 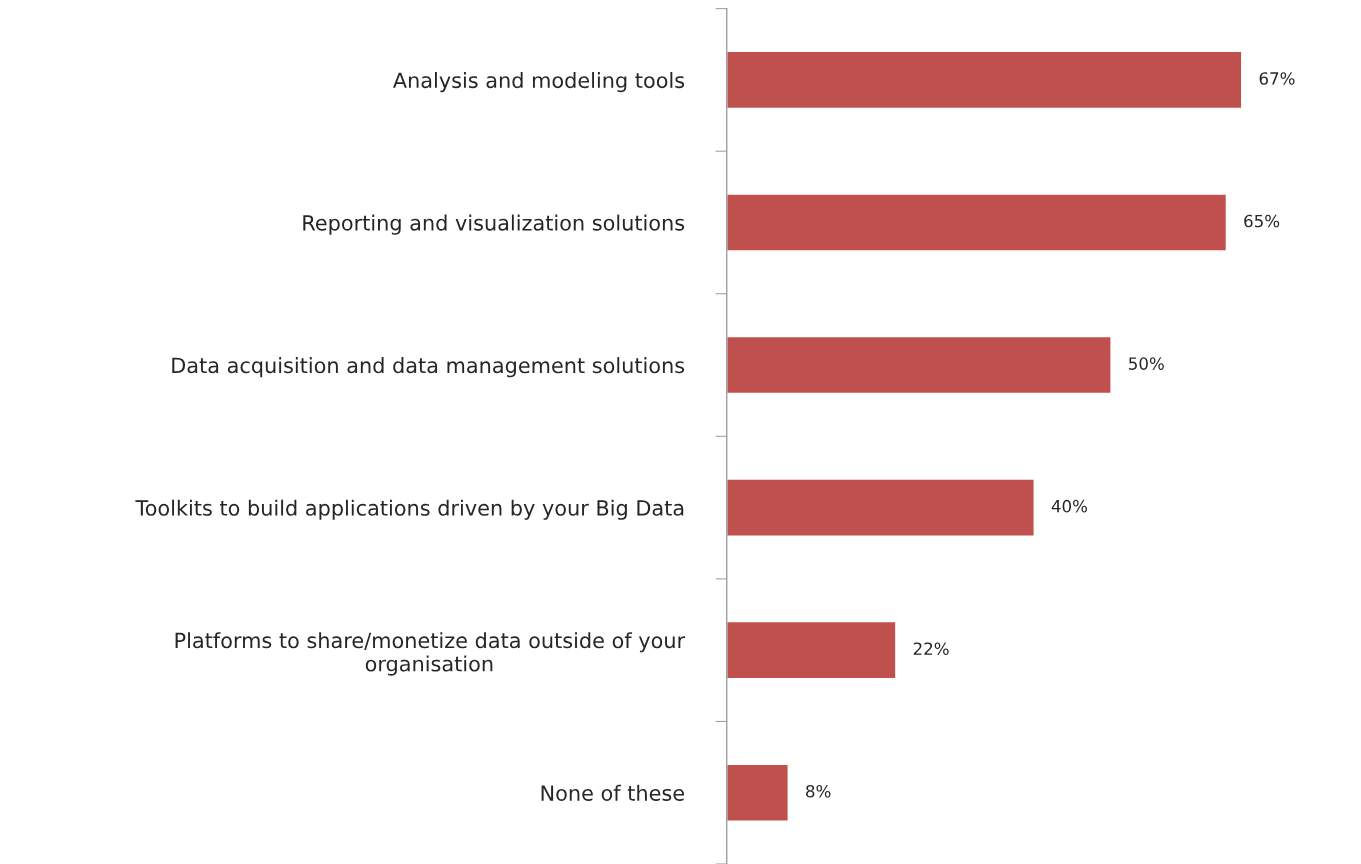 What do you see at coordinates (428, 367) in the screenshot?
I see `y-tick-label: Data acquisition and data management solutions` at bounding box center [428, 367].